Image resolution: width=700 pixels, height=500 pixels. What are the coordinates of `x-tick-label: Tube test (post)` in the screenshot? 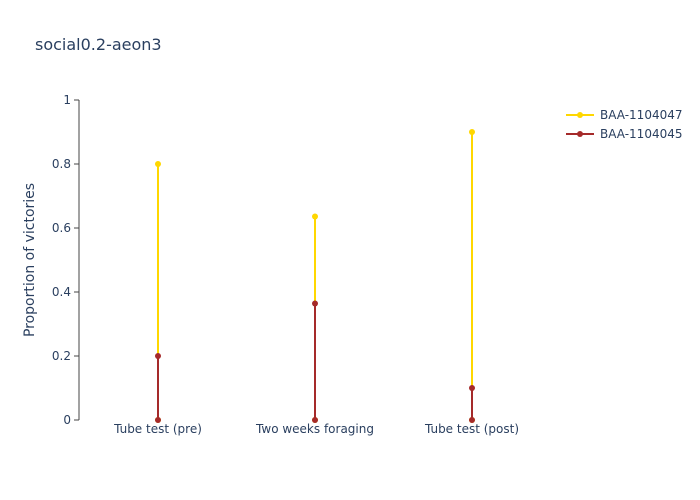 It's located at (471, 429).